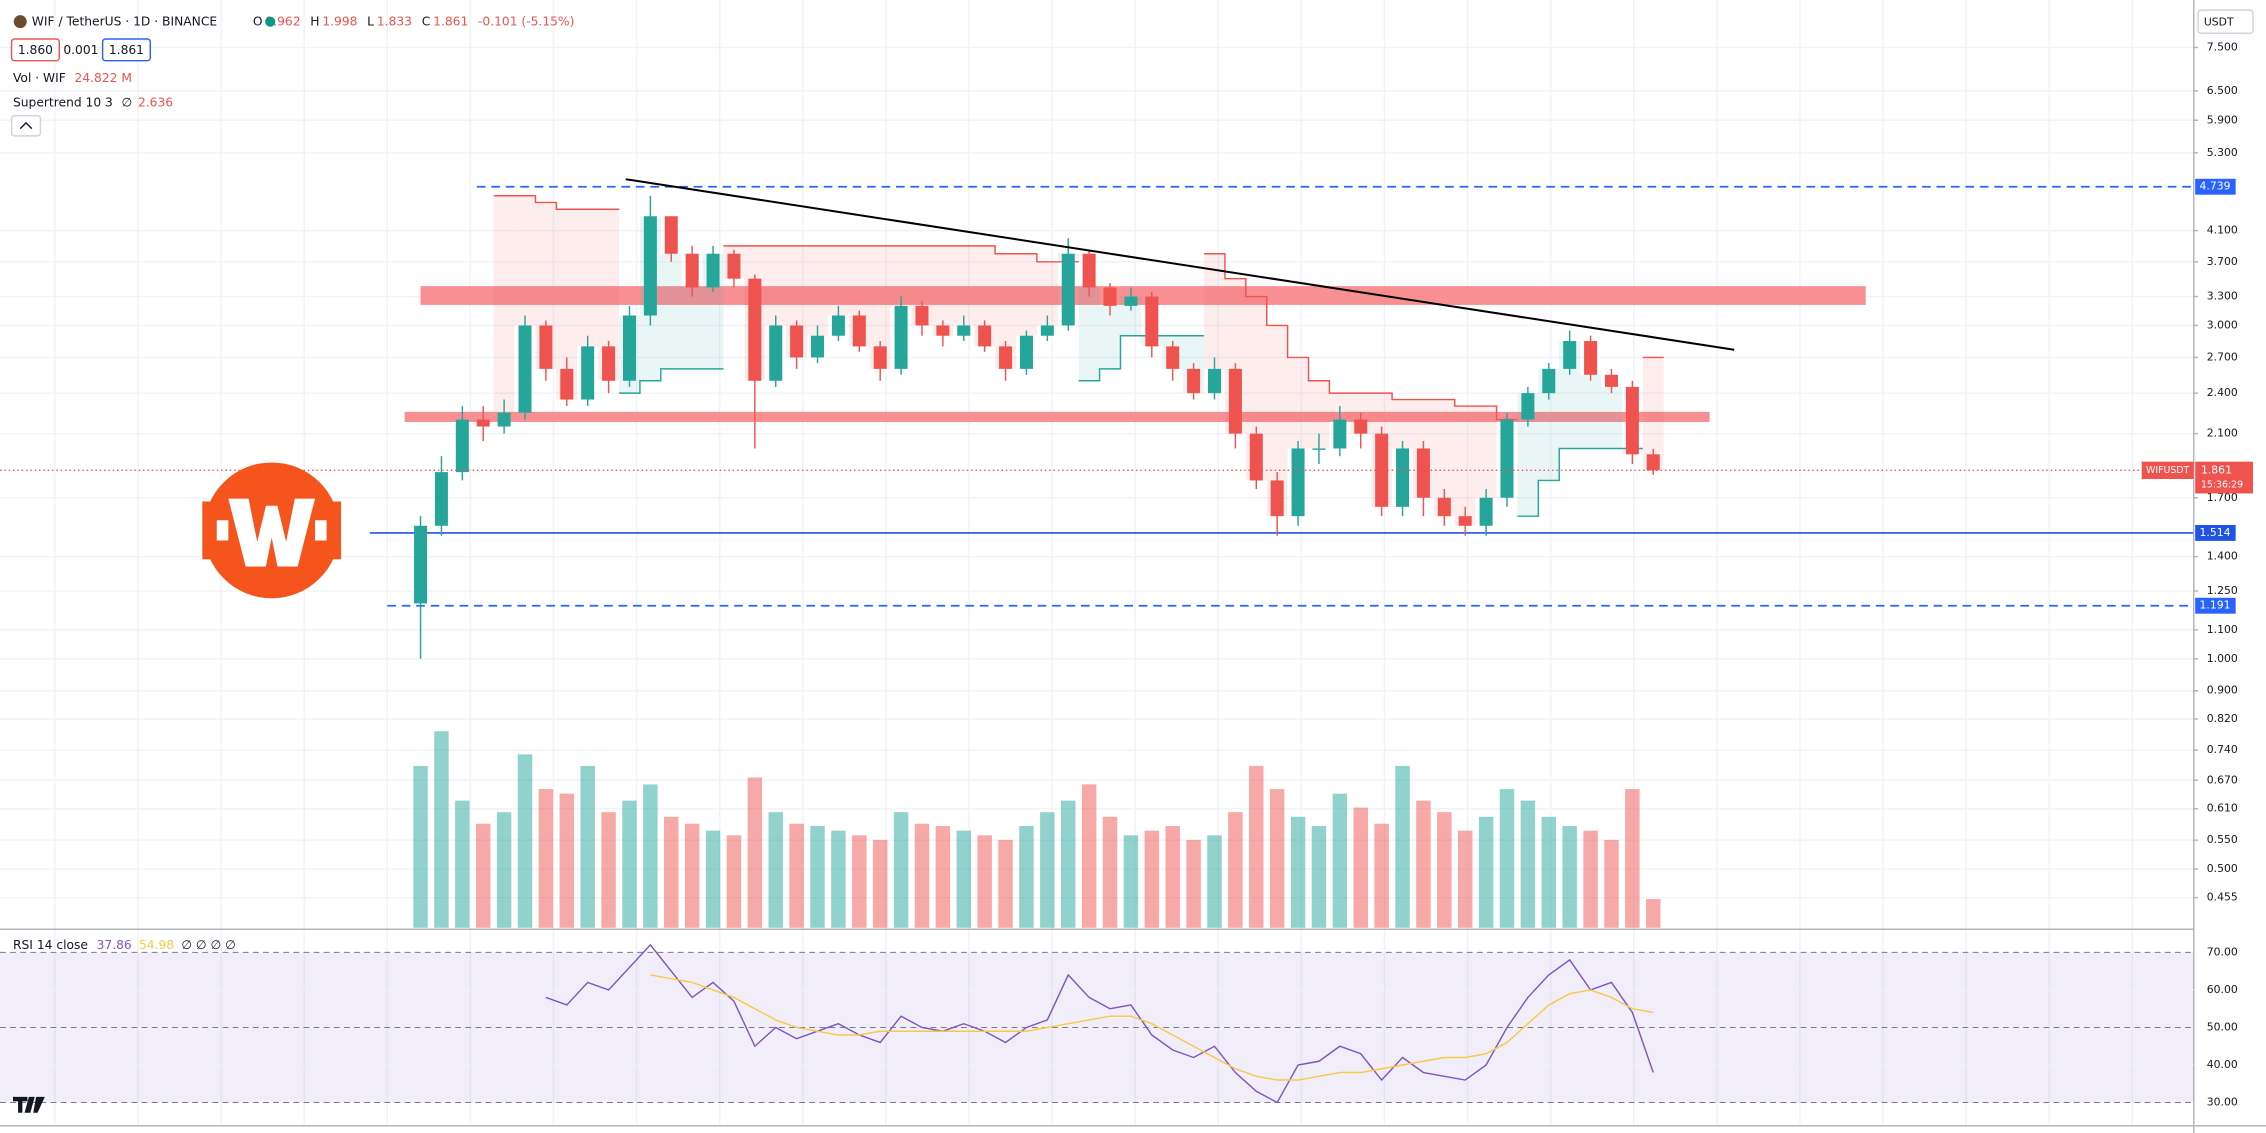 The width and height of the screenshot is (2266, 1133). I want to click on rsi-header: RSI 14 close 37.86 54.98 ∅ ∅ ∅ ∅, so click(124, 945).